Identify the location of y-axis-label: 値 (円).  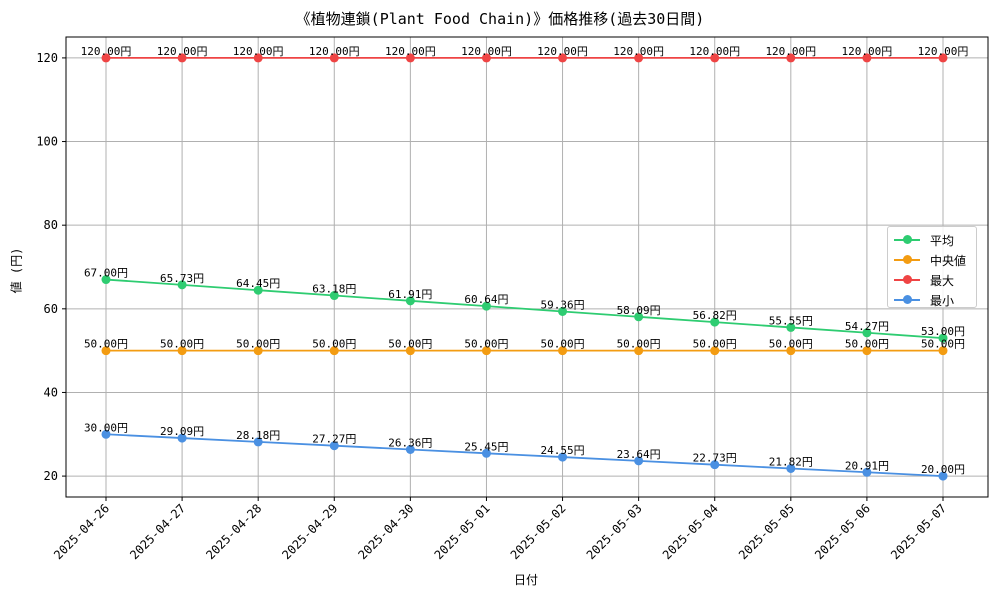
(16, 270).